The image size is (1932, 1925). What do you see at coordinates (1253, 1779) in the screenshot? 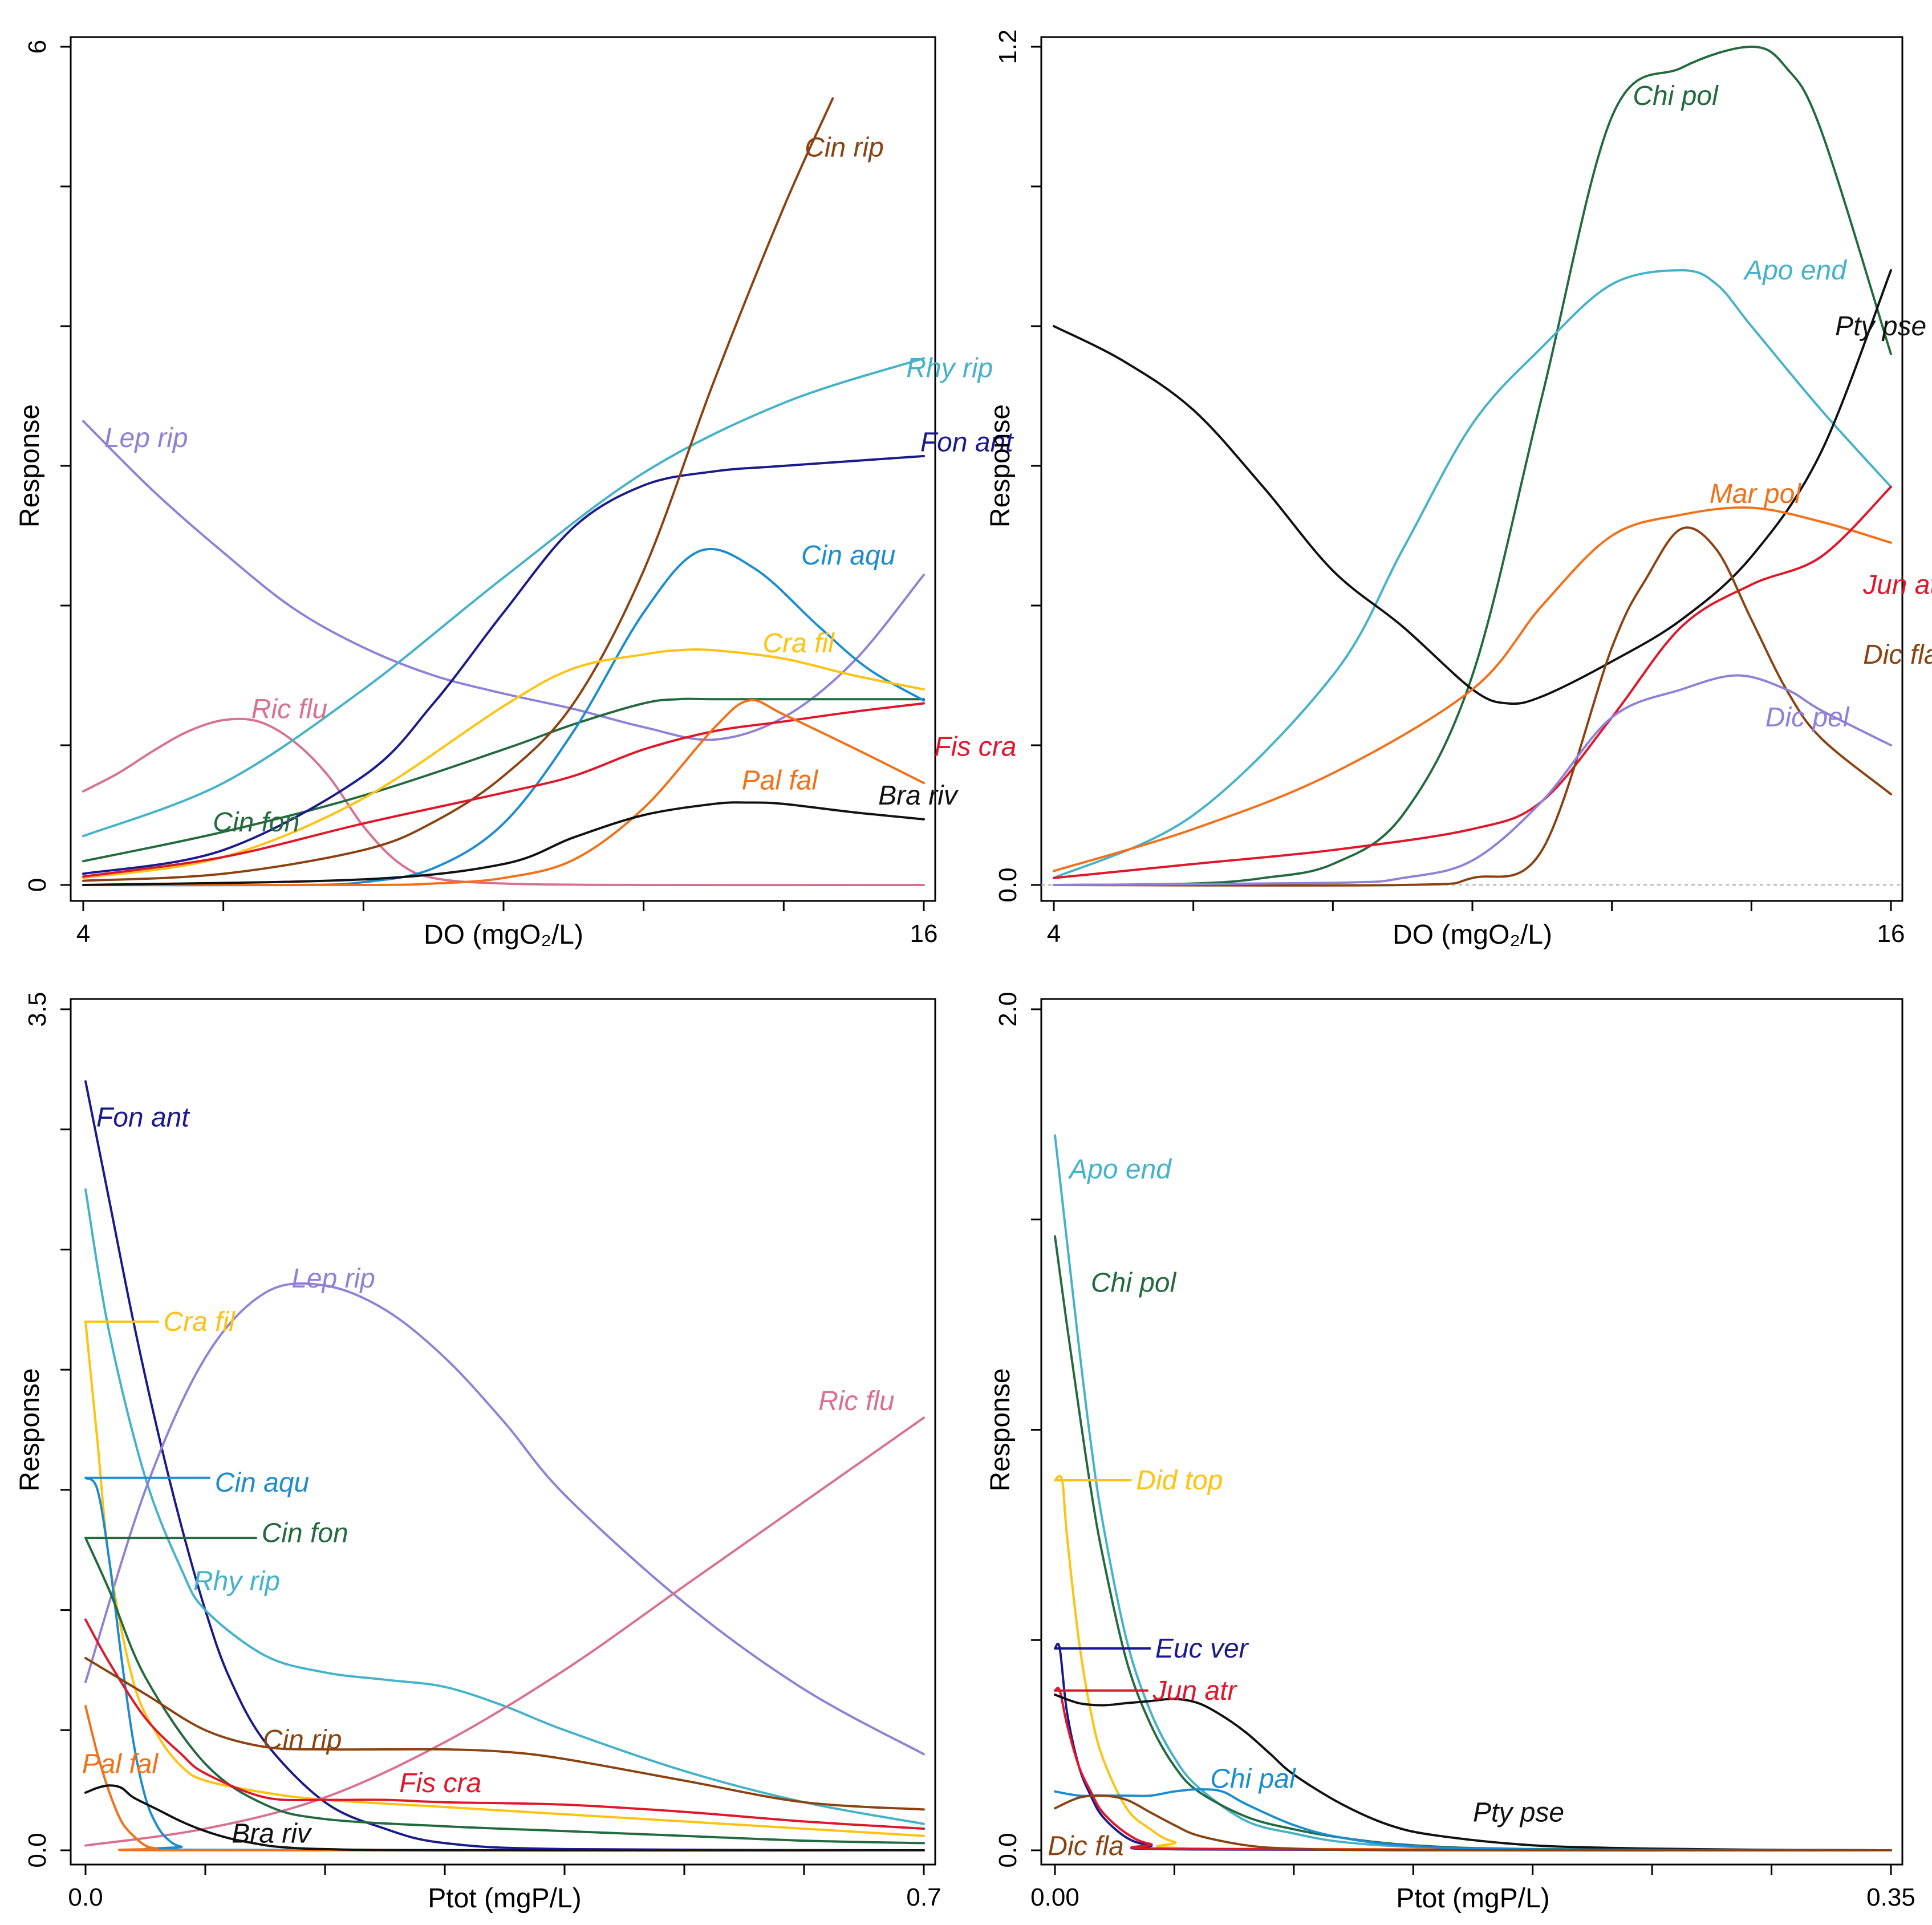
I see `series-label-chi-pal: Chi pal` at bounding box center [1253, 1779].